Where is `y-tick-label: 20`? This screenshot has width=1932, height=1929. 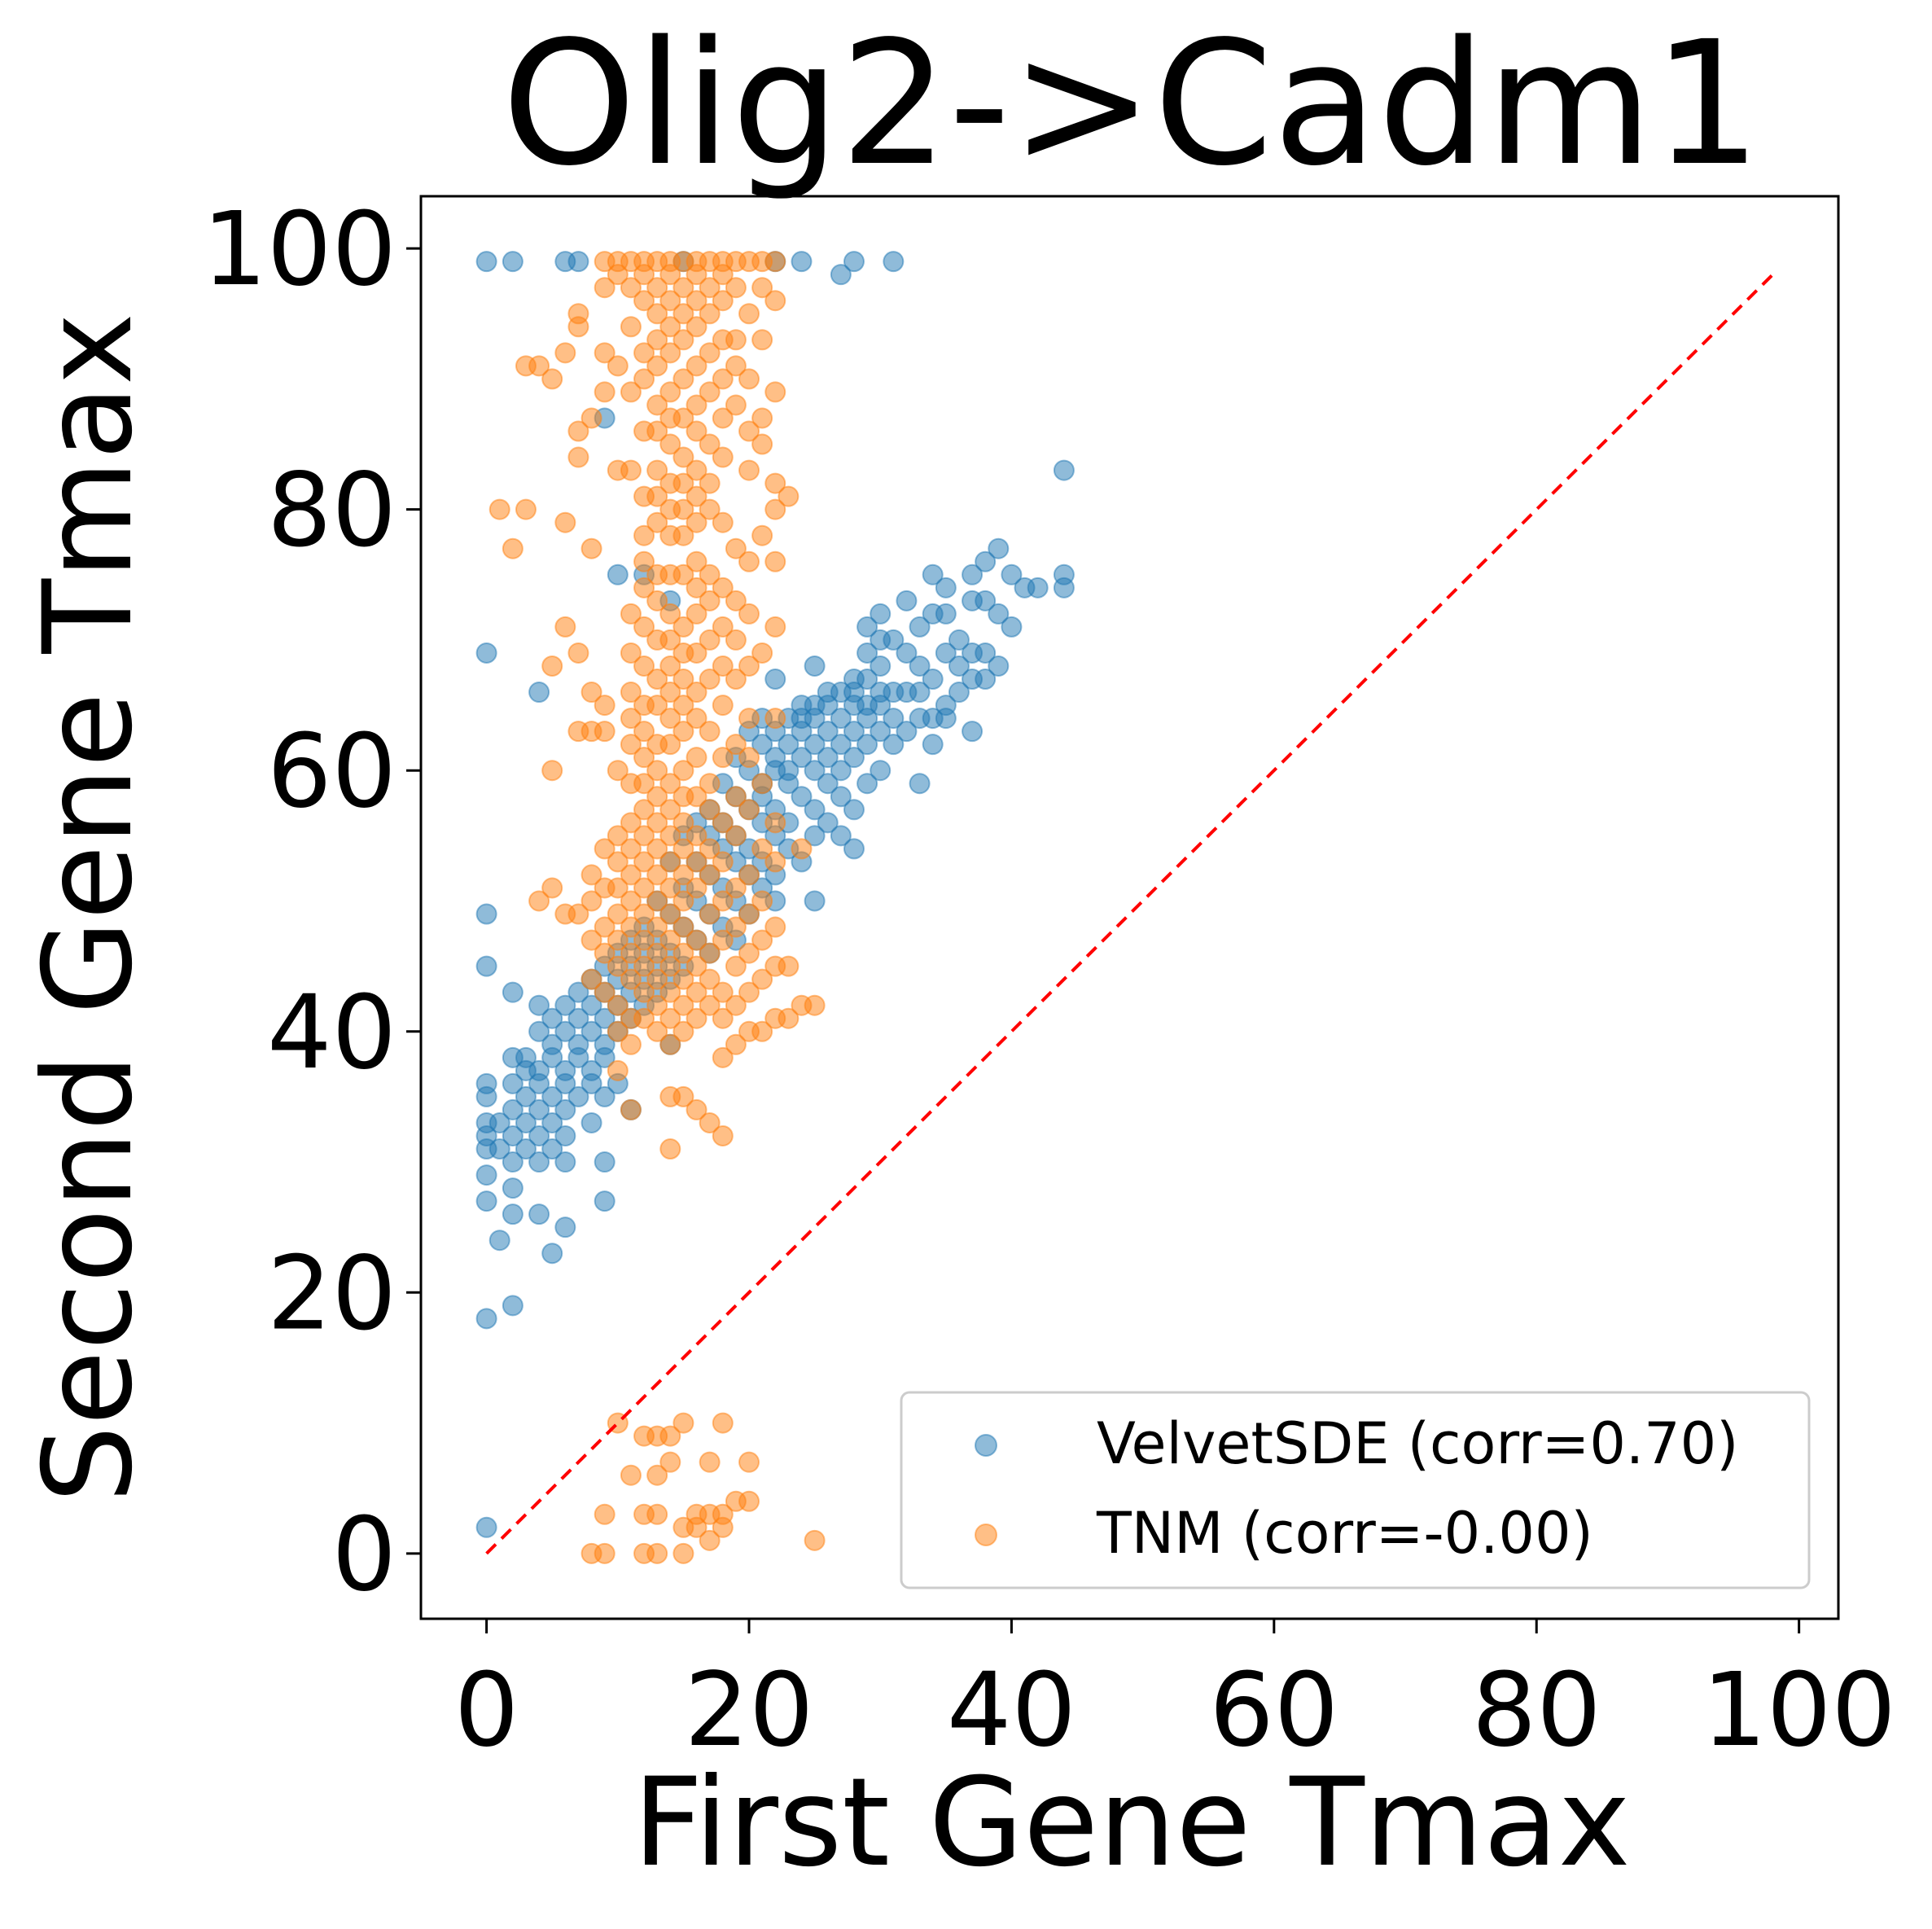 y-tick-label: 20 is located at coordinates (331, 1293).